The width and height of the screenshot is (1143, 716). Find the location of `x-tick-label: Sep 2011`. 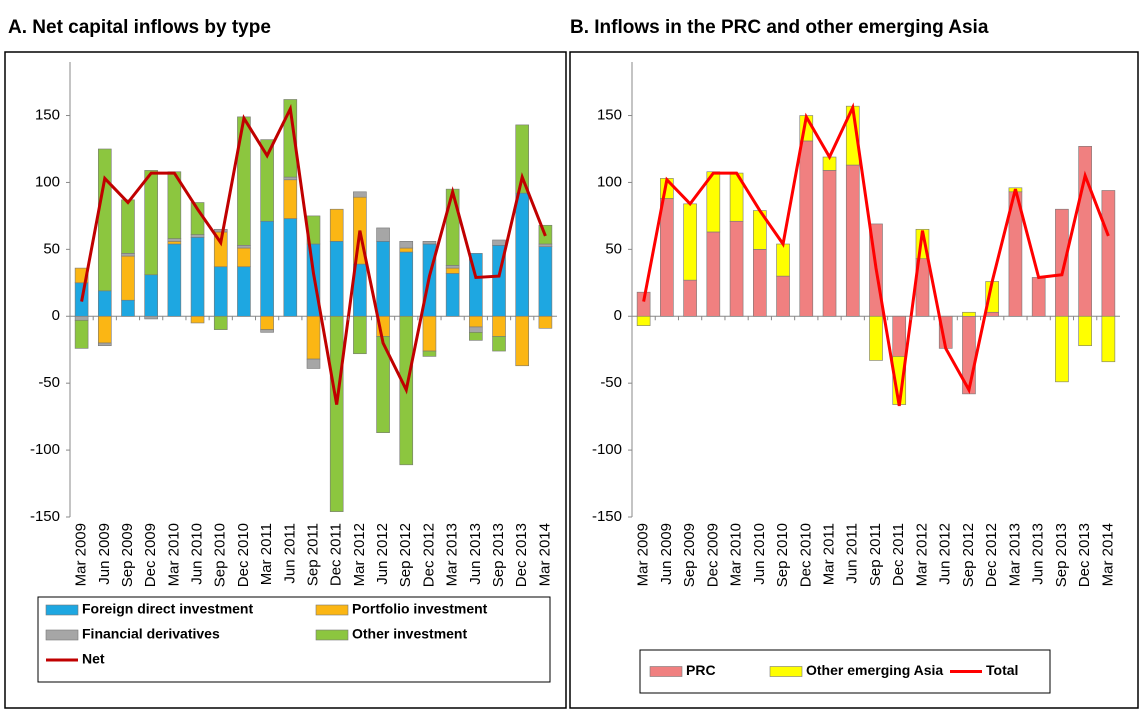

x-tick-label: Sep 2011 is located at coordinates (312, 554).